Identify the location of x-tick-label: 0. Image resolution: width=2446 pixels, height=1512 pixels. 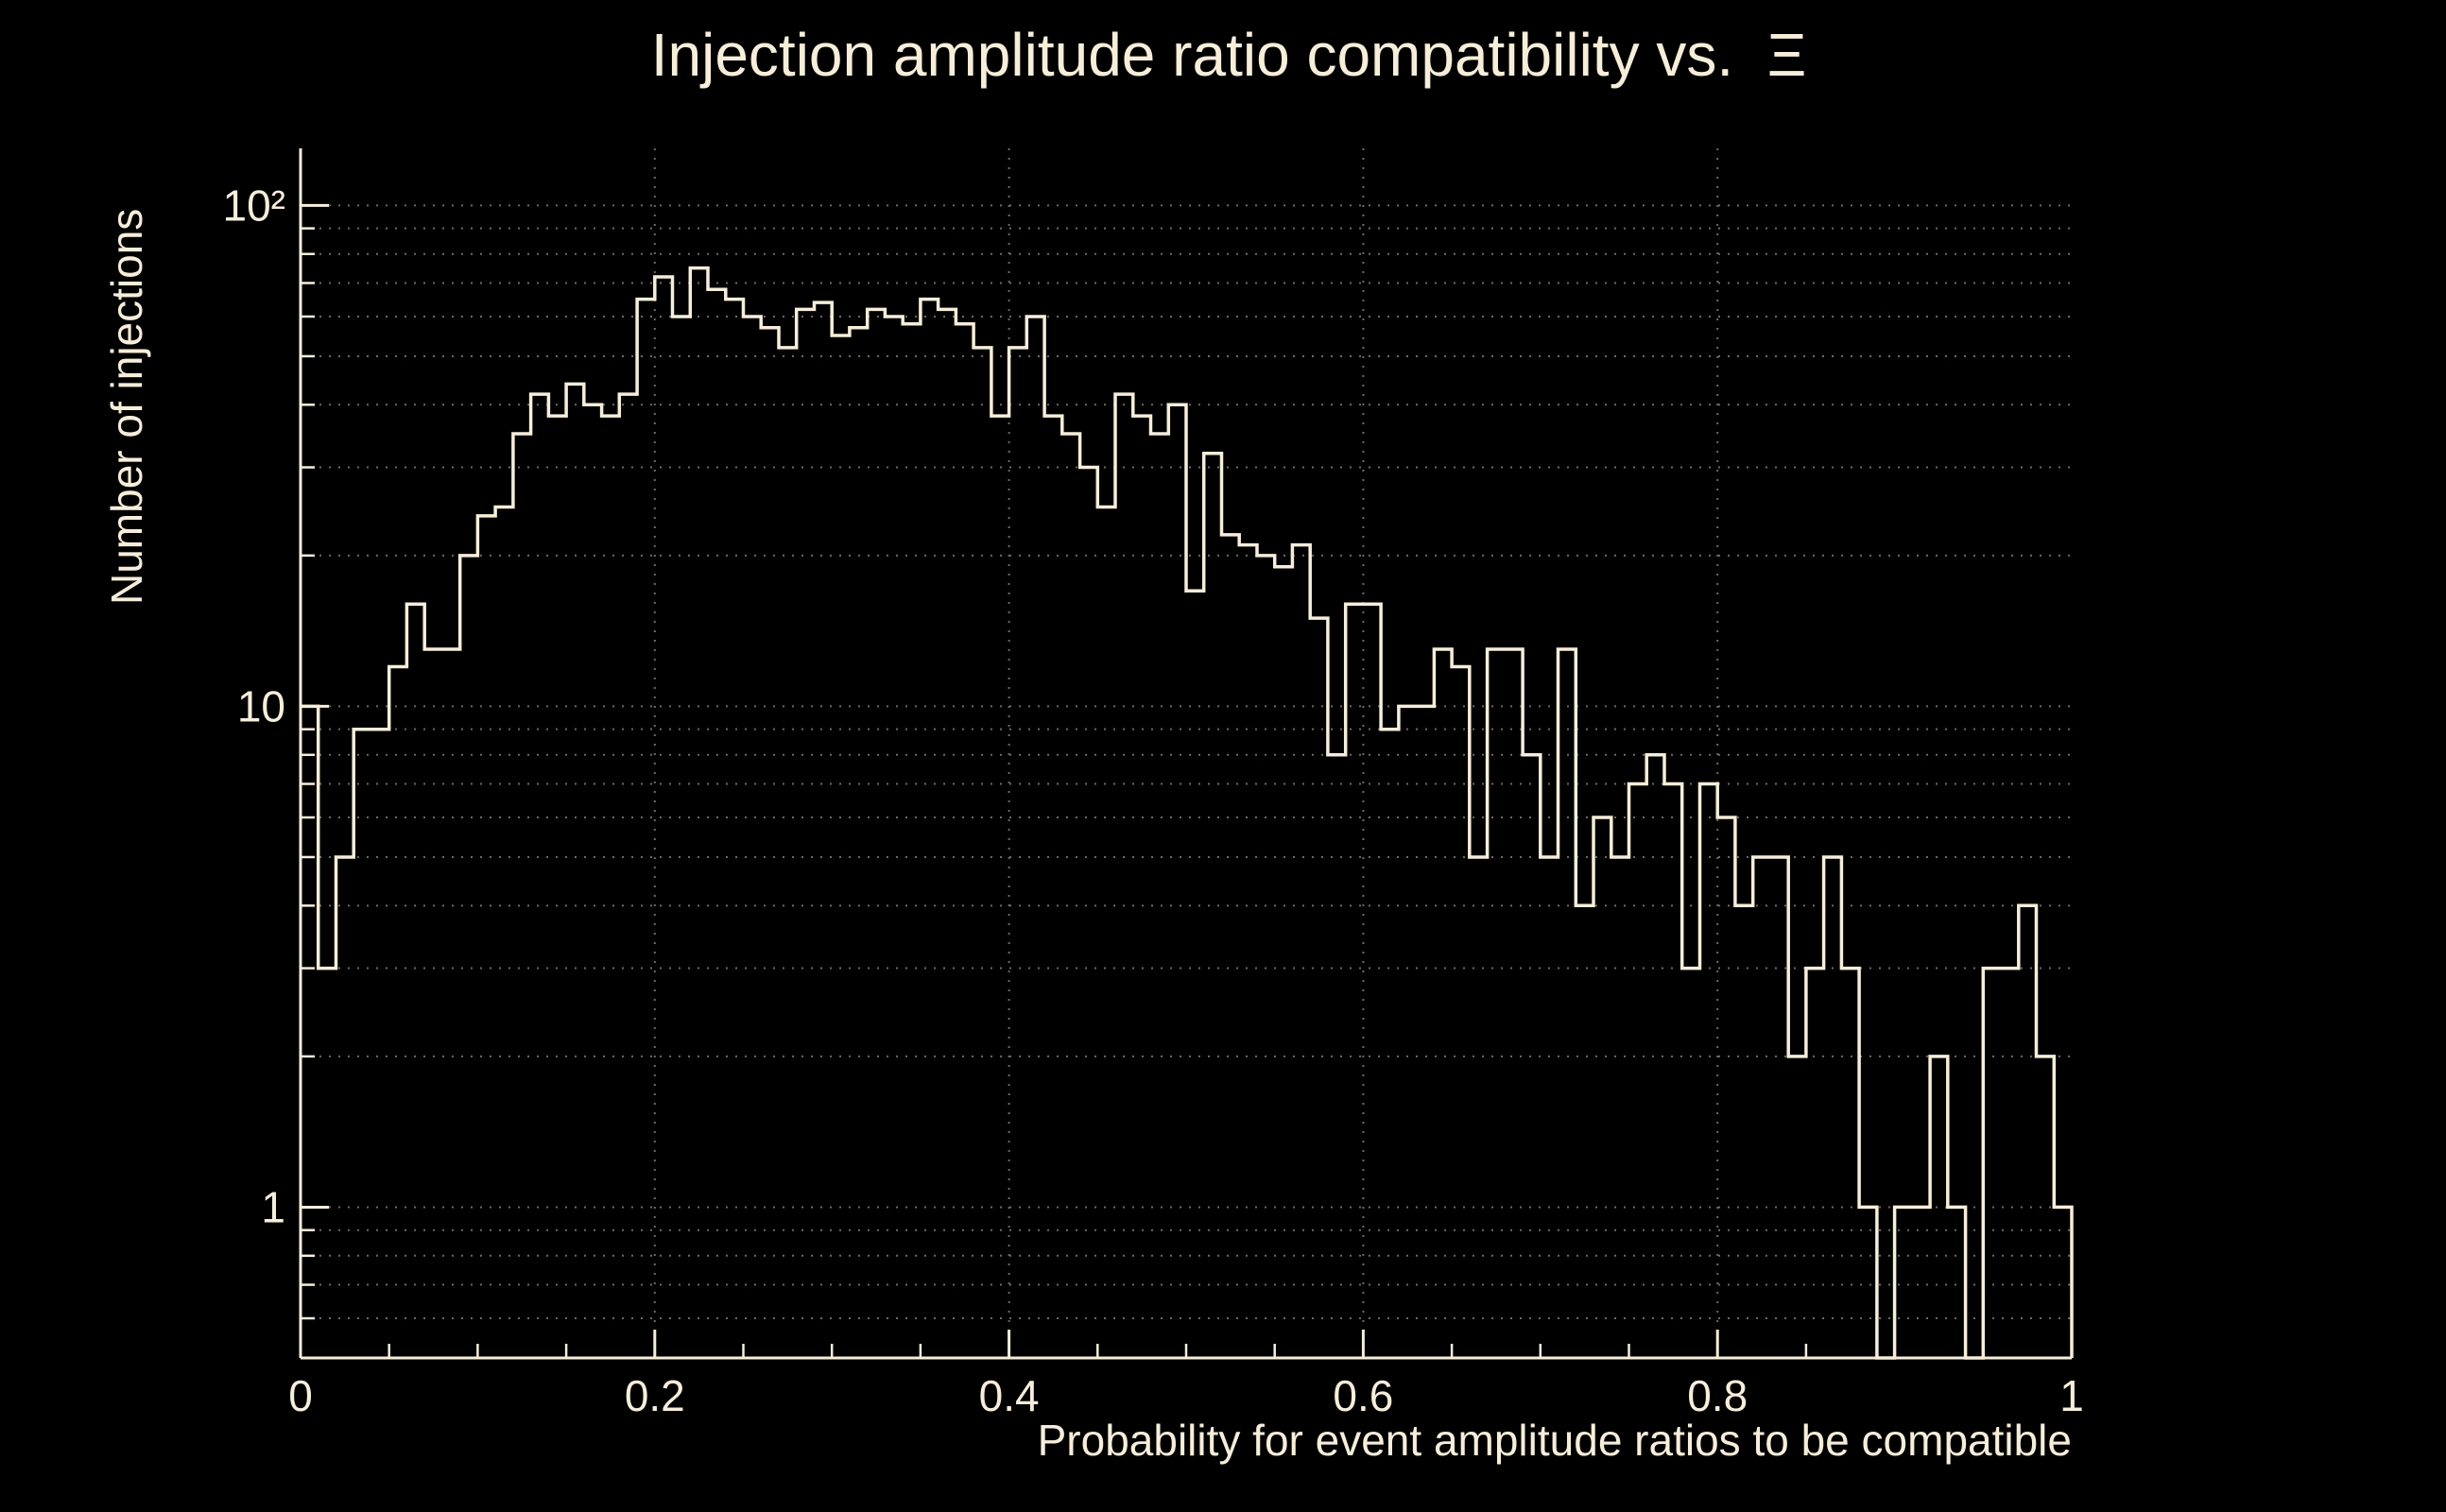
(300, 1395).